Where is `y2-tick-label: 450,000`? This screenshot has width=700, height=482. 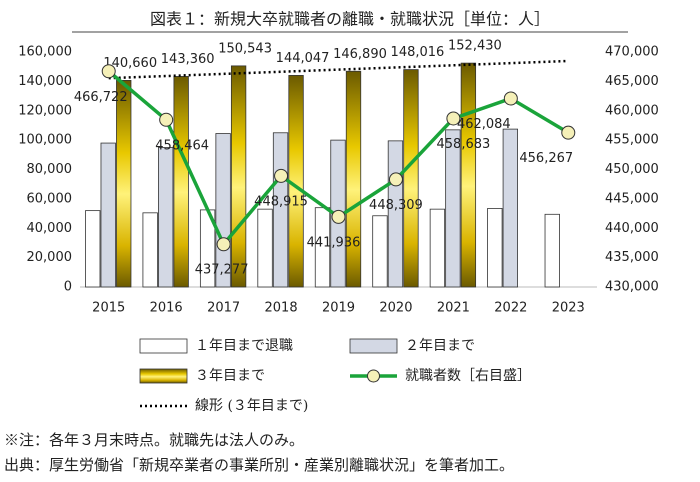
y2-tick-label: 450,000 is located at coordinates (632, 169).